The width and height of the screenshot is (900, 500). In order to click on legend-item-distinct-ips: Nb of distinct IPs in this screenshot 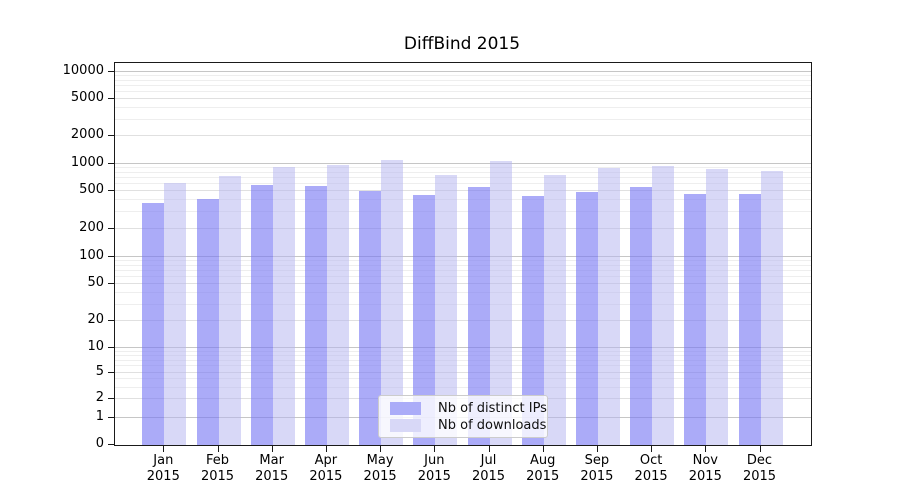, I will do `click(468, 408)`.